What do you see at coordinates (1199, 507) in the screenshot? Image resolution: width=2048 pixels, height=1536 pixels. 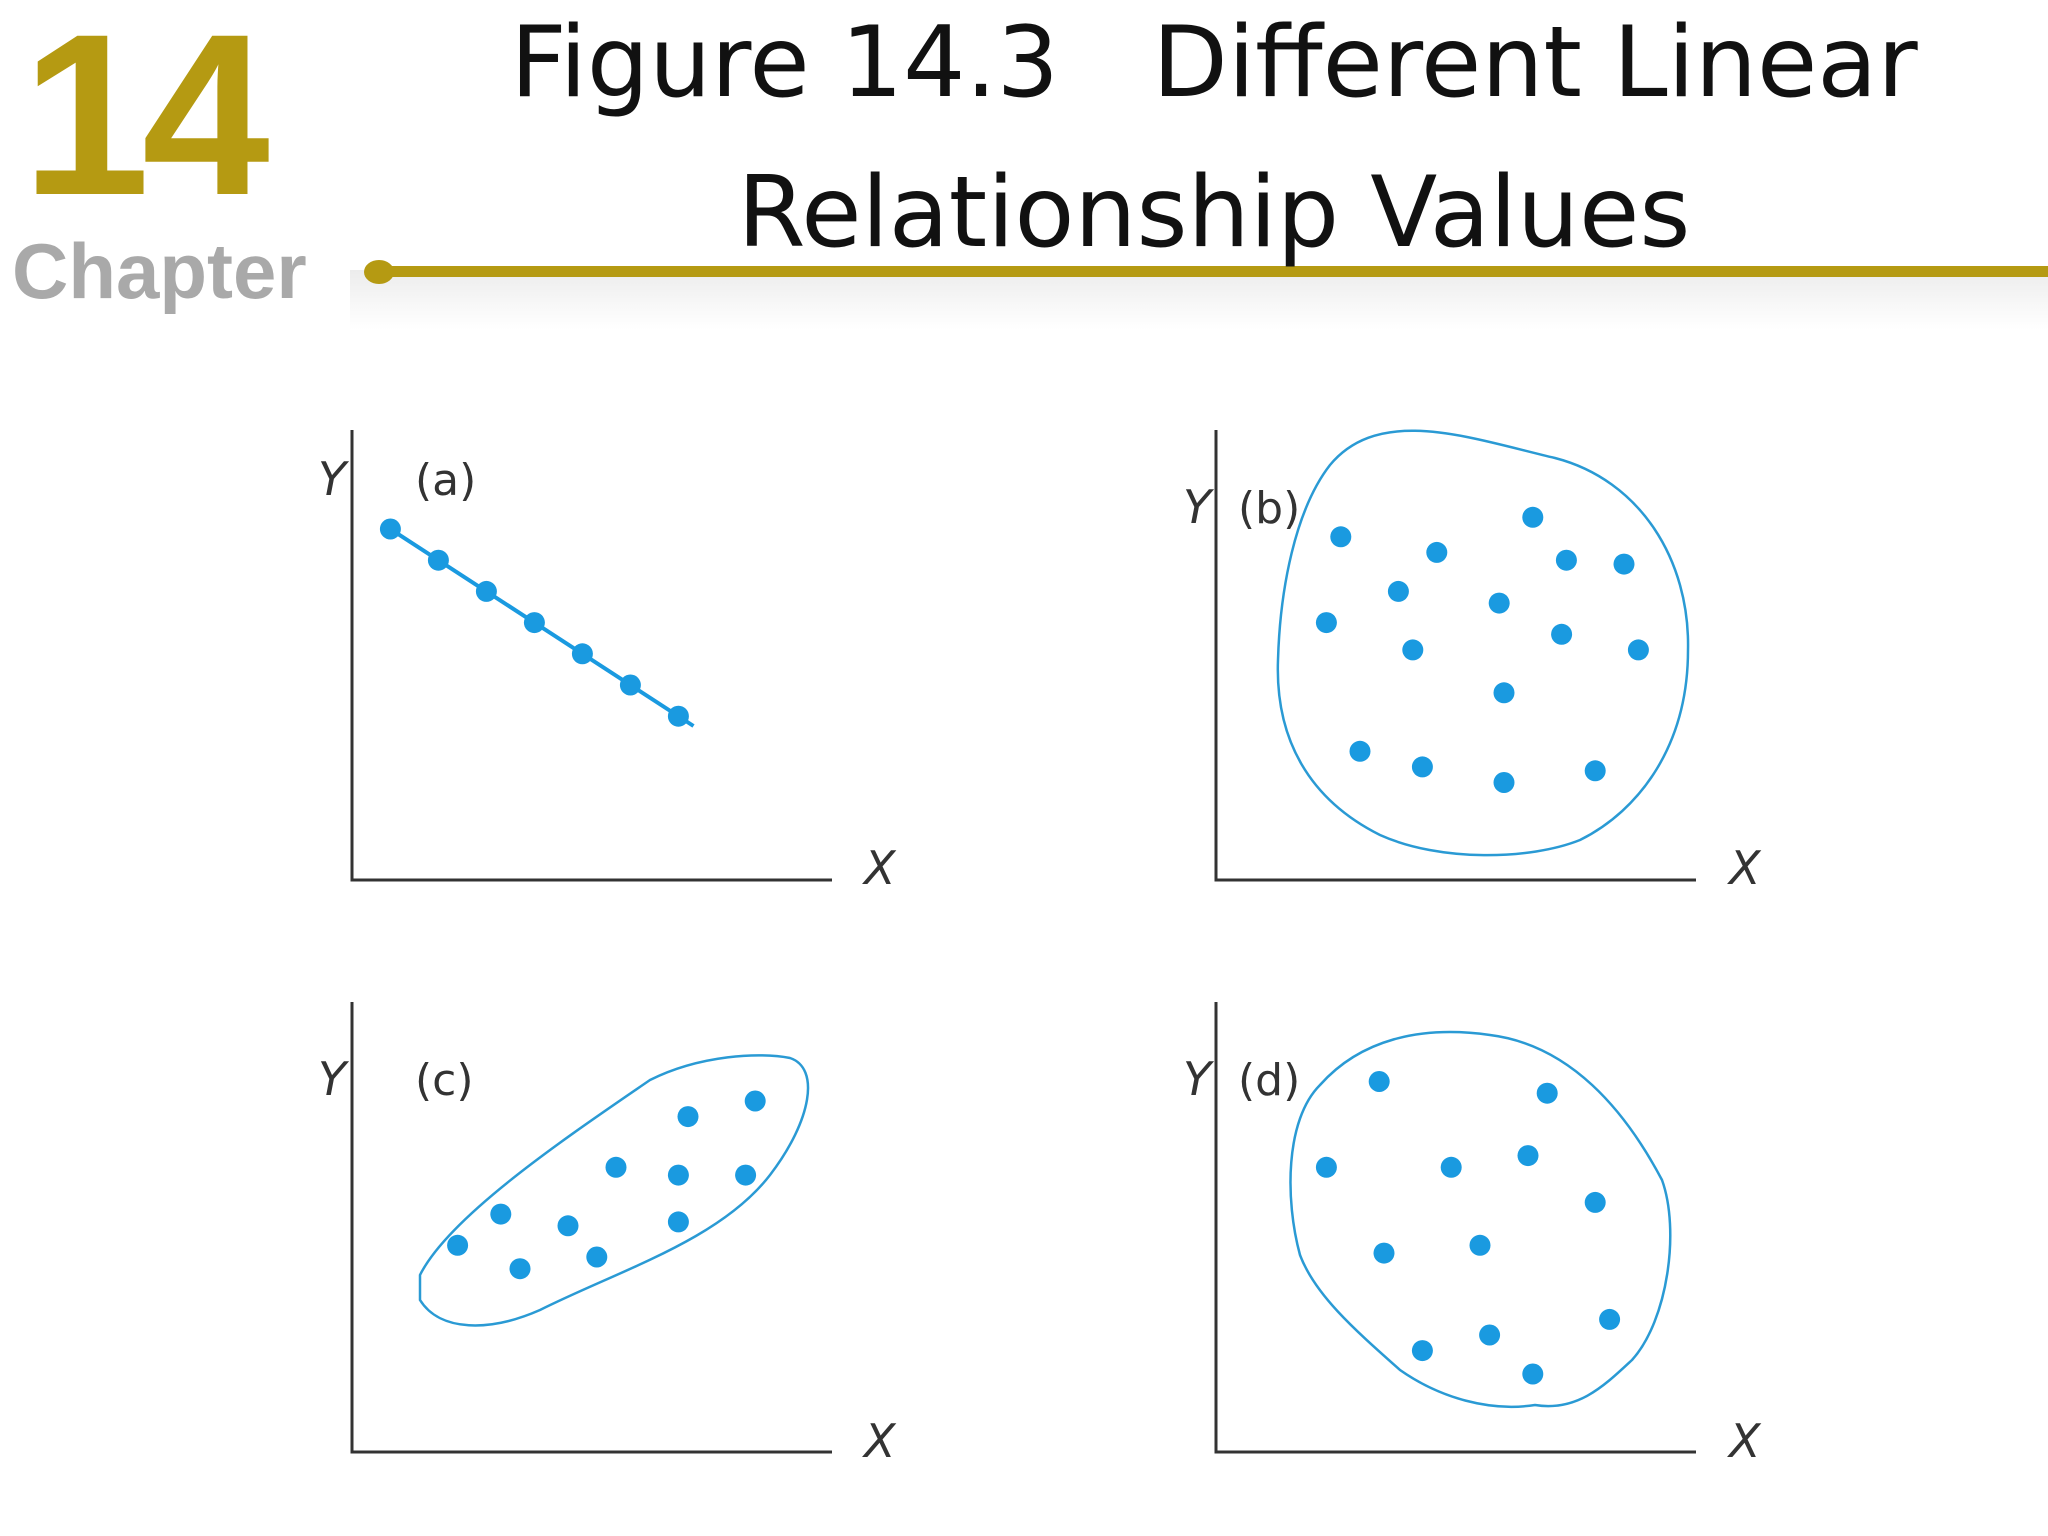 I see `panel-2-y-axis-label: Y` at bounding box center [1199, 507].